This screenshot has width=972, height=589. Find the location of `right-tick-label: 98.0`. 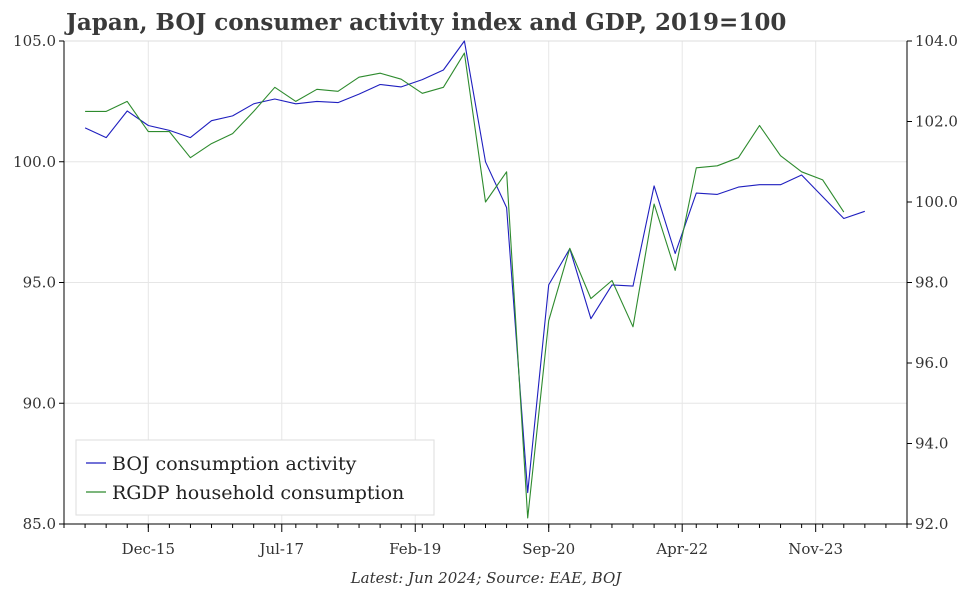

right-tick-label: 98.0 is located at coordinates (931, 283).